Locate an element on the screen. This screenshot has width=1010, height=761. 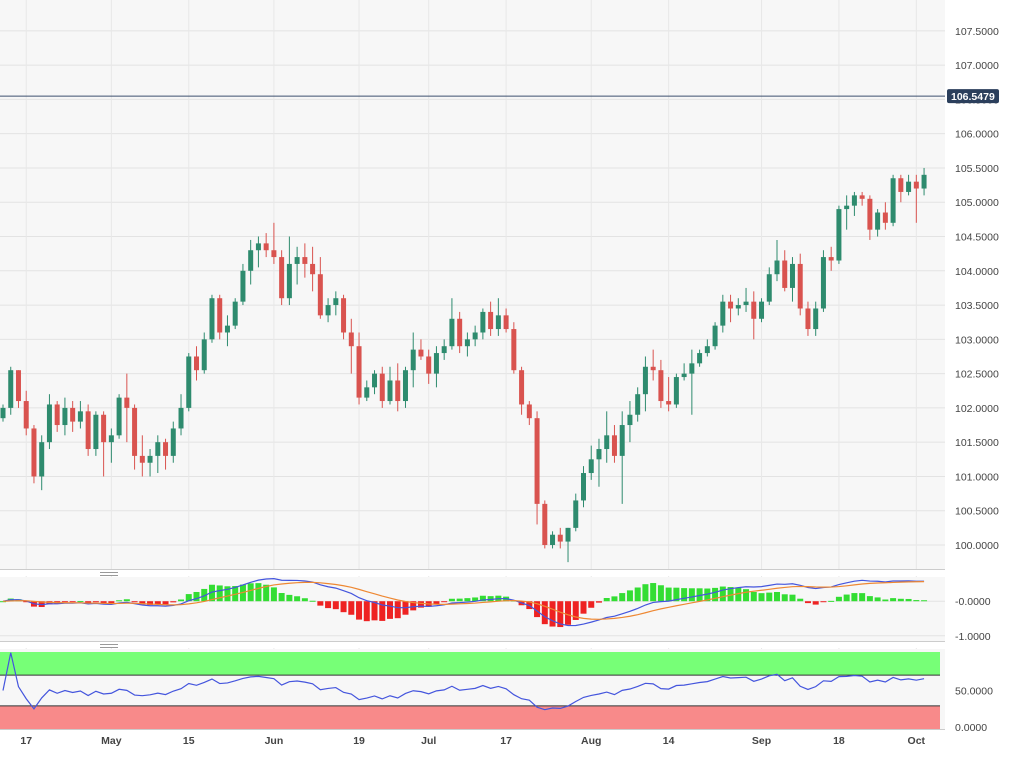
time-tick-label: Oct is located at coordinates (917, 741).